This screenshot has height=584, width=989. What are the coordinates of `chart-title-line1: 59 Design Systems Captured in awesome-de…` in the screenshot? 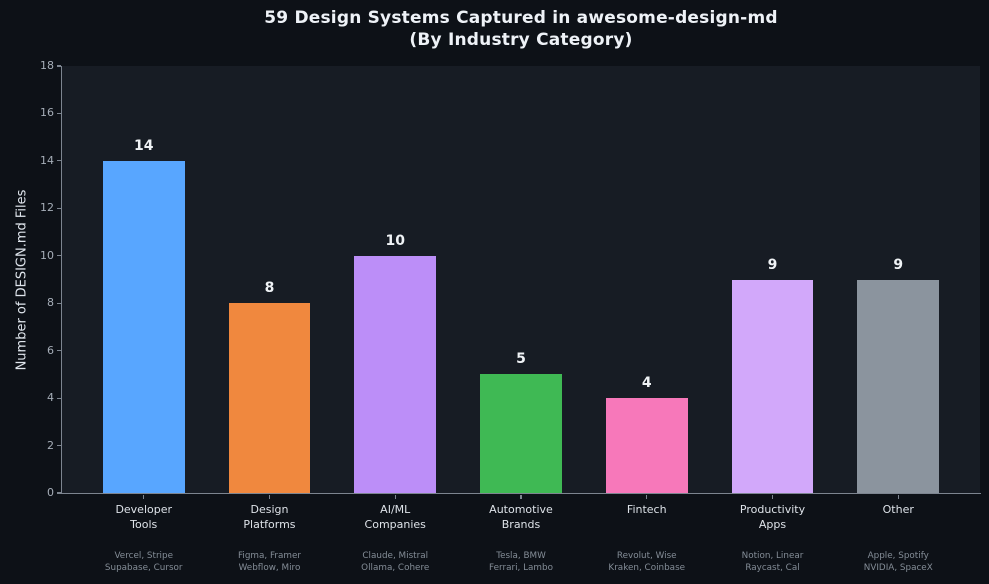 It's located at (521, 18).